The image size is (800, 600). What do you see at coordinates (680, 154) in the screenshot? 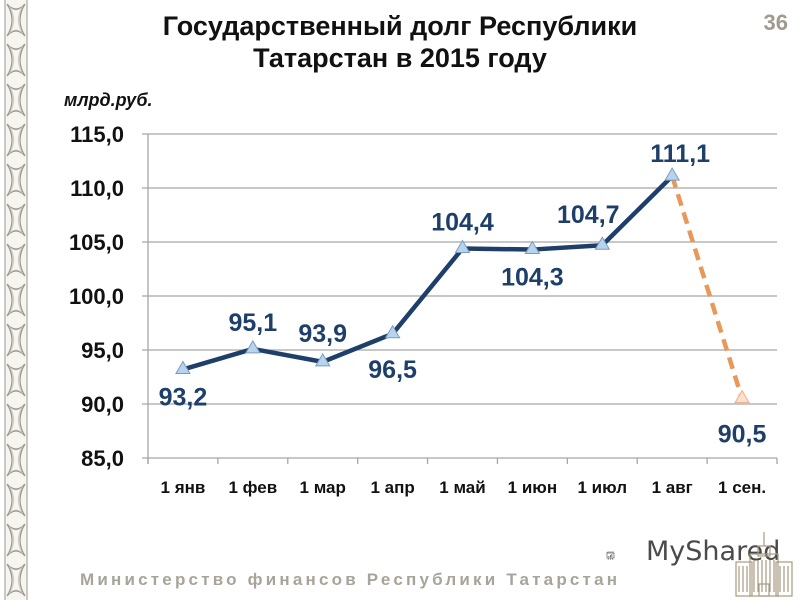
I see `data-label: 111,1` at bounding box center [680, 154].